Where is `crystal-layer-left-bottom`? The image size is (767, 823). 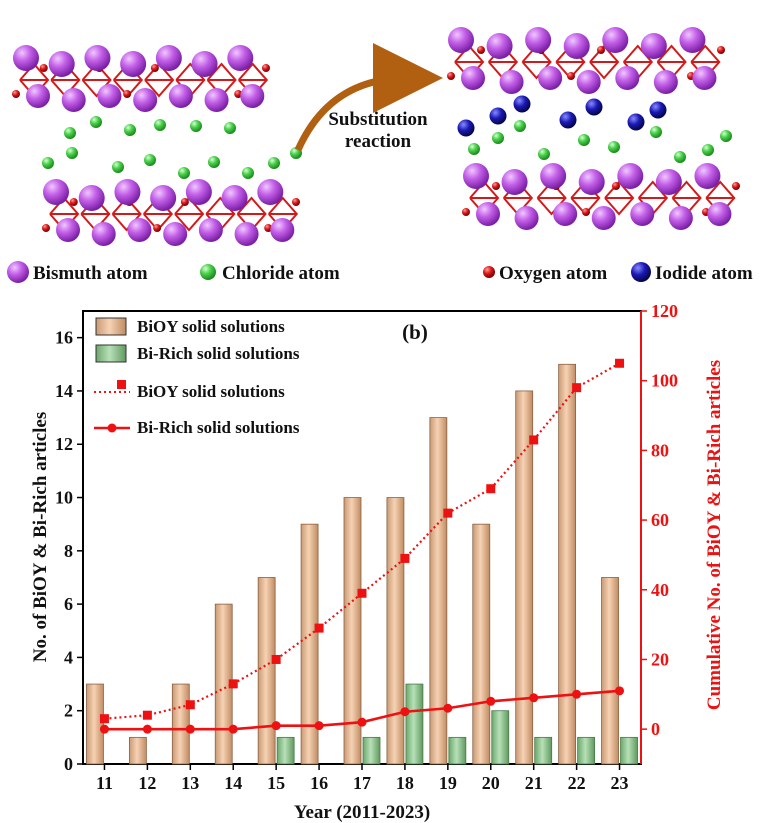
crystal-layer-left-bottom is located at coordinates (171, 212).